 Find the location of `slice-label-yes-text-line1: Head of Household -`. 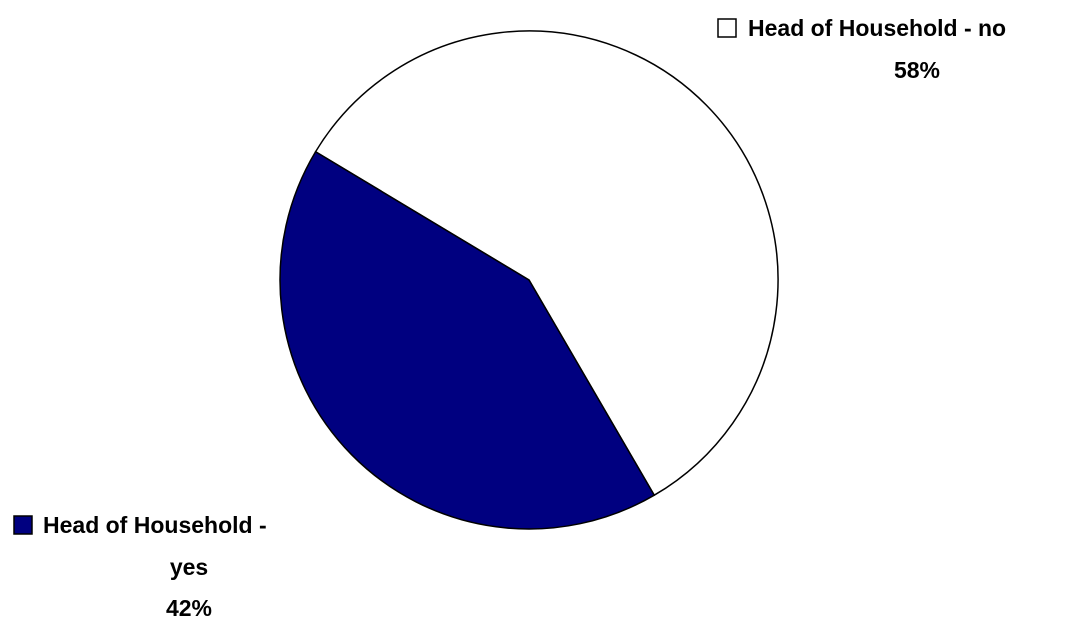

slice-label-yes-text-line1: Head of Household - is located at coordinates (155, 525).